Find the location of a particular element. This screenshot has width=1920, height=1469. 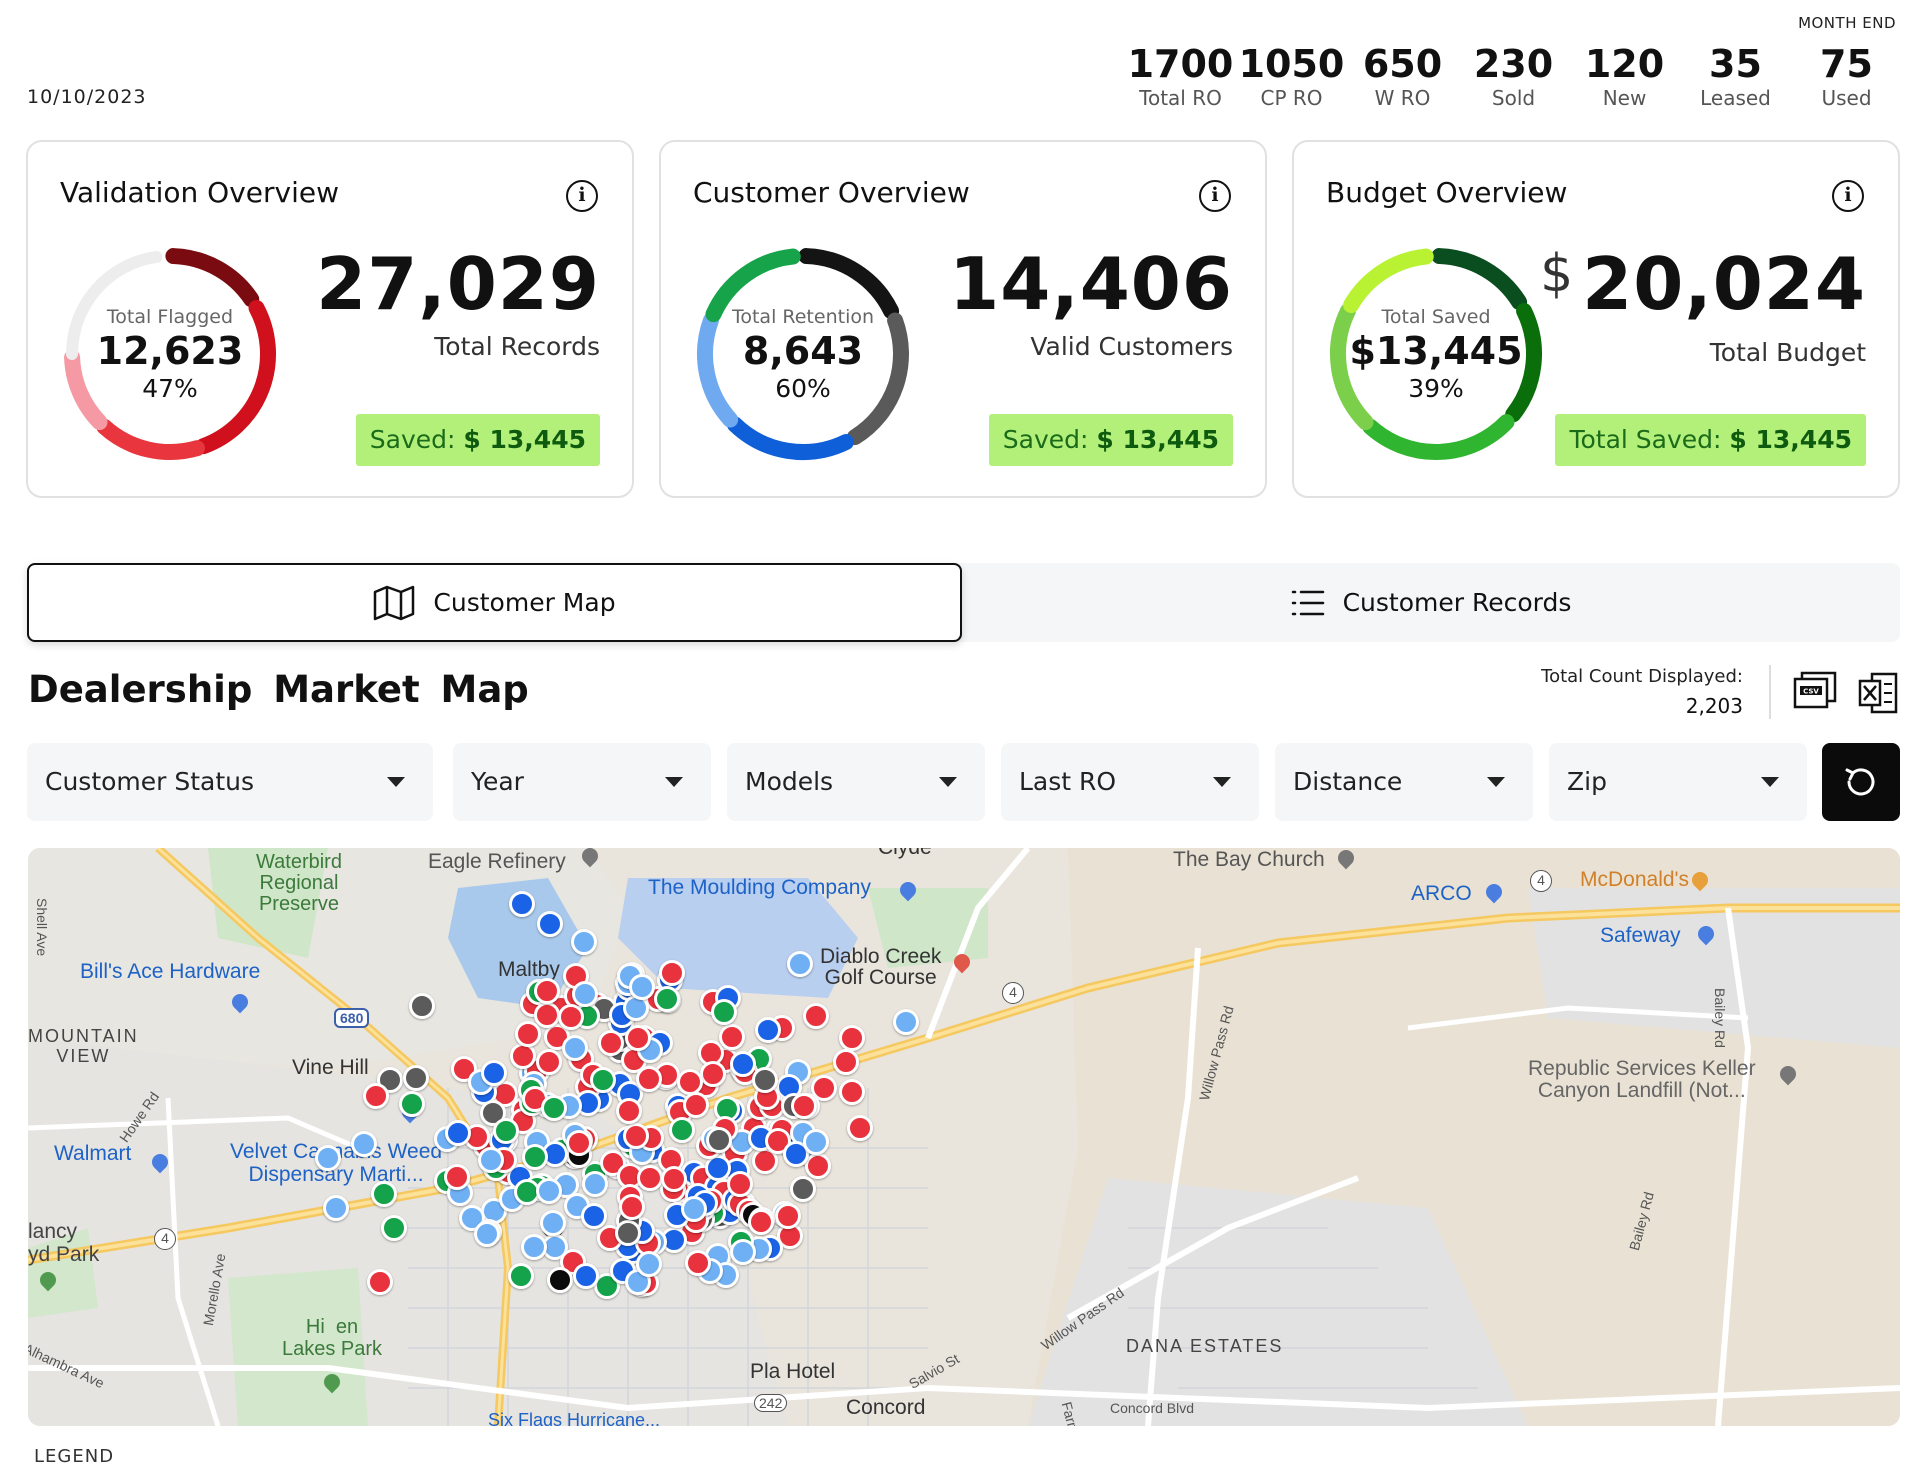

donut-center: Total Retention 8,643 60% is located at coordinates (803, 354).